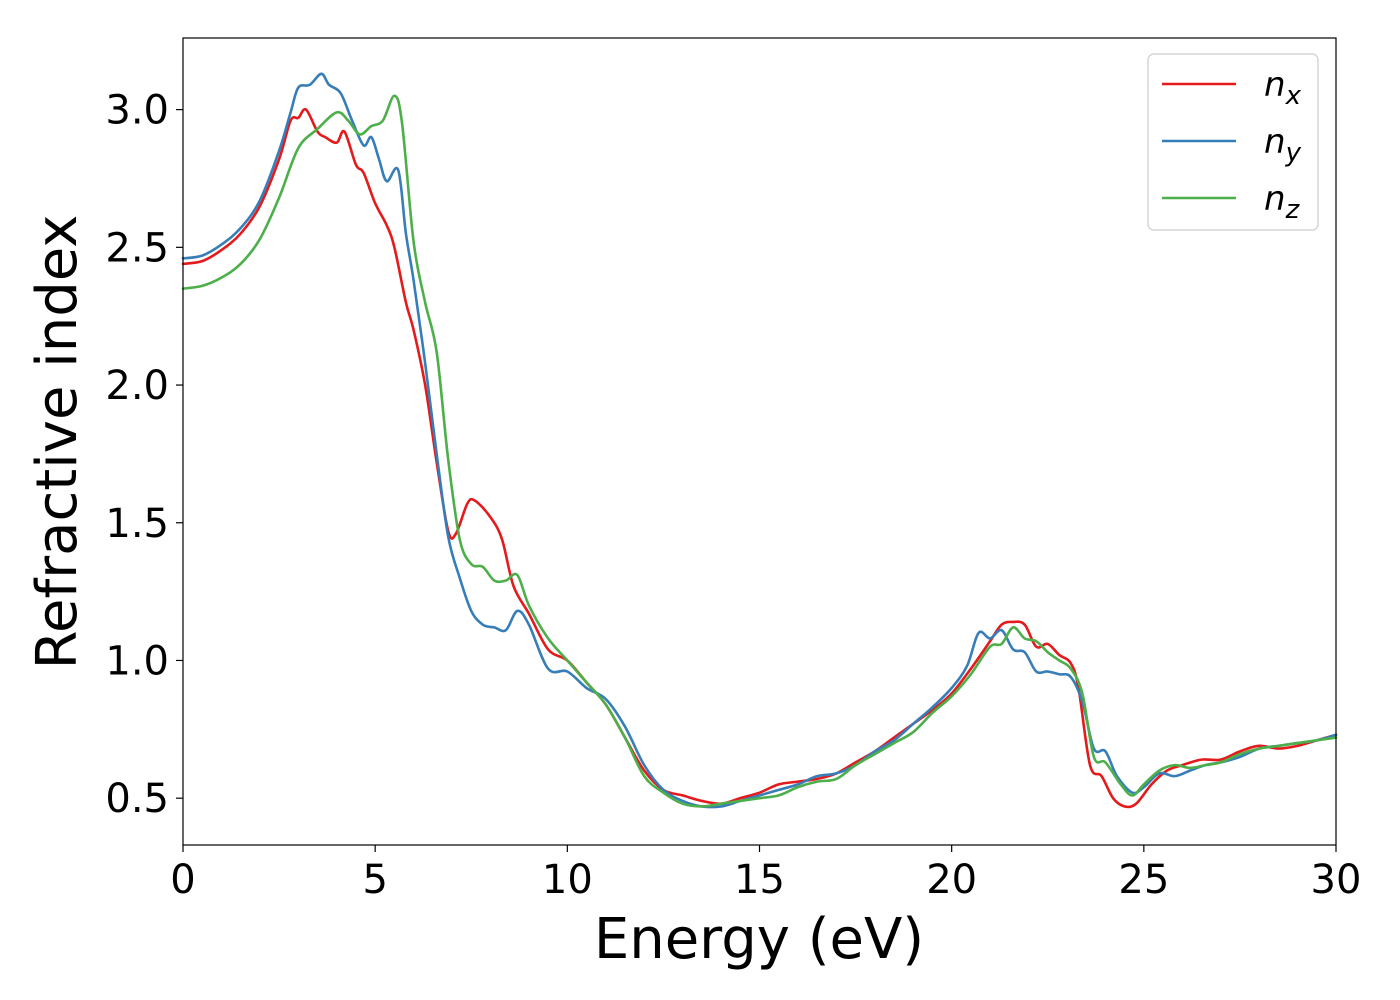  Describe the element at coordinates (57, 442) in the screenshot. I see `y-axis-title: Refractive index` at that location.